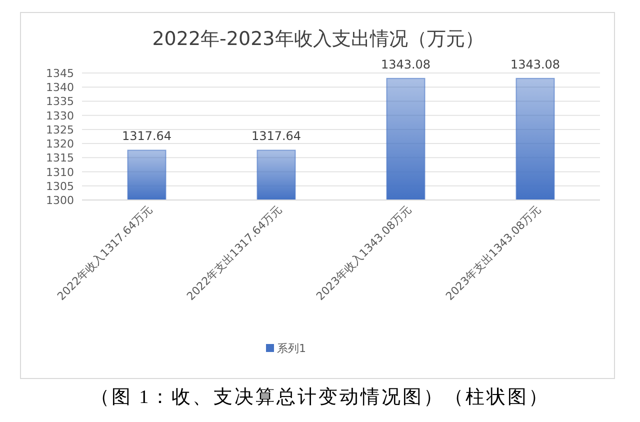 The height and width of the screenshot is (422, 640). I want to click on y-tick-label: 1335, so click(60, 101).